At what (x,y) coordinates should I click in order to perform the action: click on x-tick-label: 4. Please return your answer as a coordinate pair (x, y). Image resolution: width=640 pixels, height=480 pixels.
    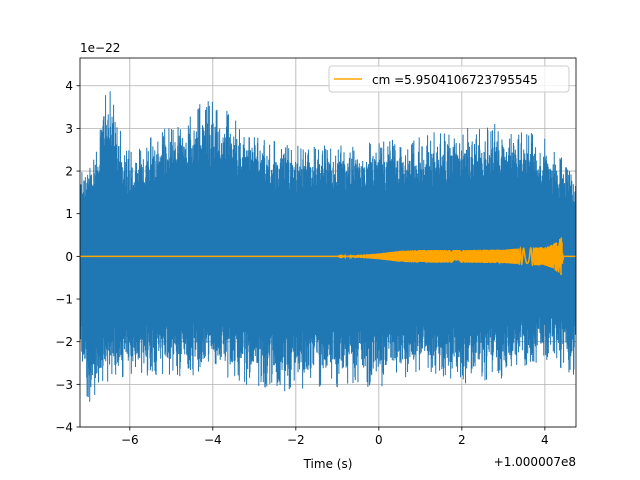
    Looking at the image, I should click on (545, 440).